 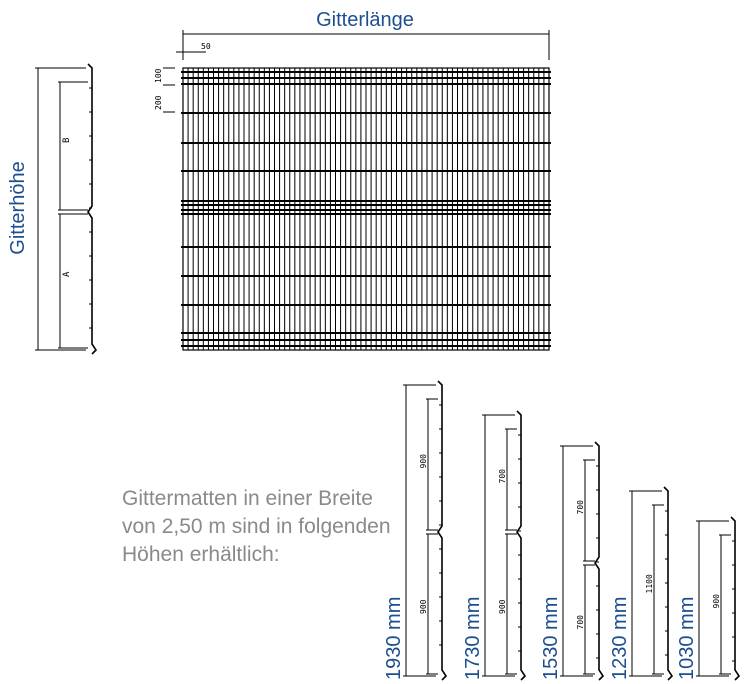 What do you see at coordinates (363, 45) in the screenshot?
I see `length-dimension` at bounding box center [363, 45].